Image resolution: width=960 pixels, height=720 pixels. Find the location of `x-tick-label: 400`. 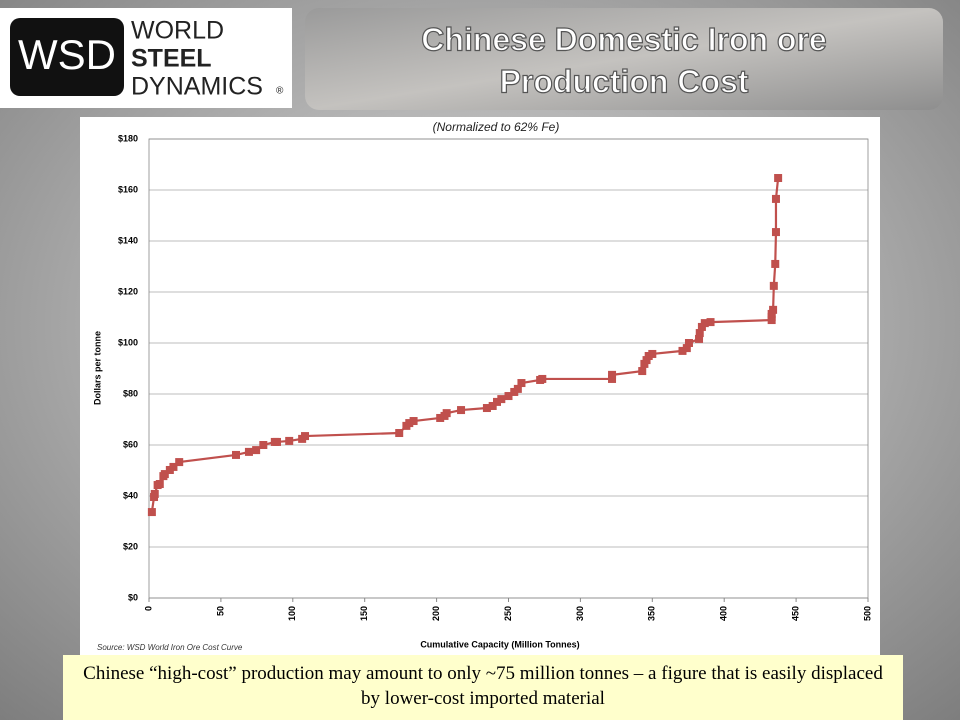

x-tick-label: 400 is located at coordinates (724, 613).